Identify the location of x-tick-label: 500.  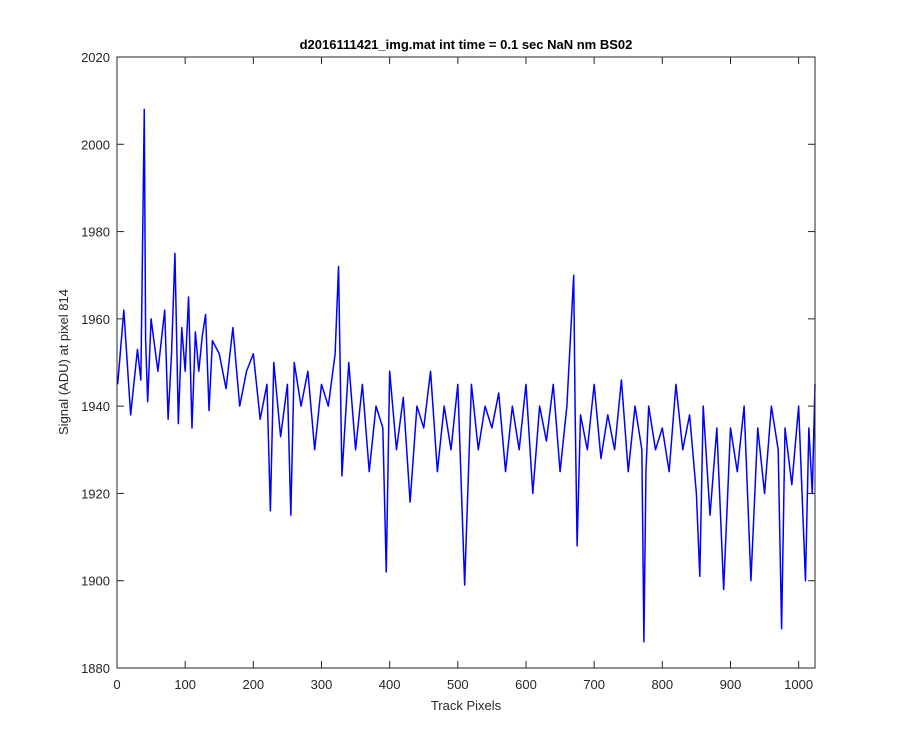
(458, 684).